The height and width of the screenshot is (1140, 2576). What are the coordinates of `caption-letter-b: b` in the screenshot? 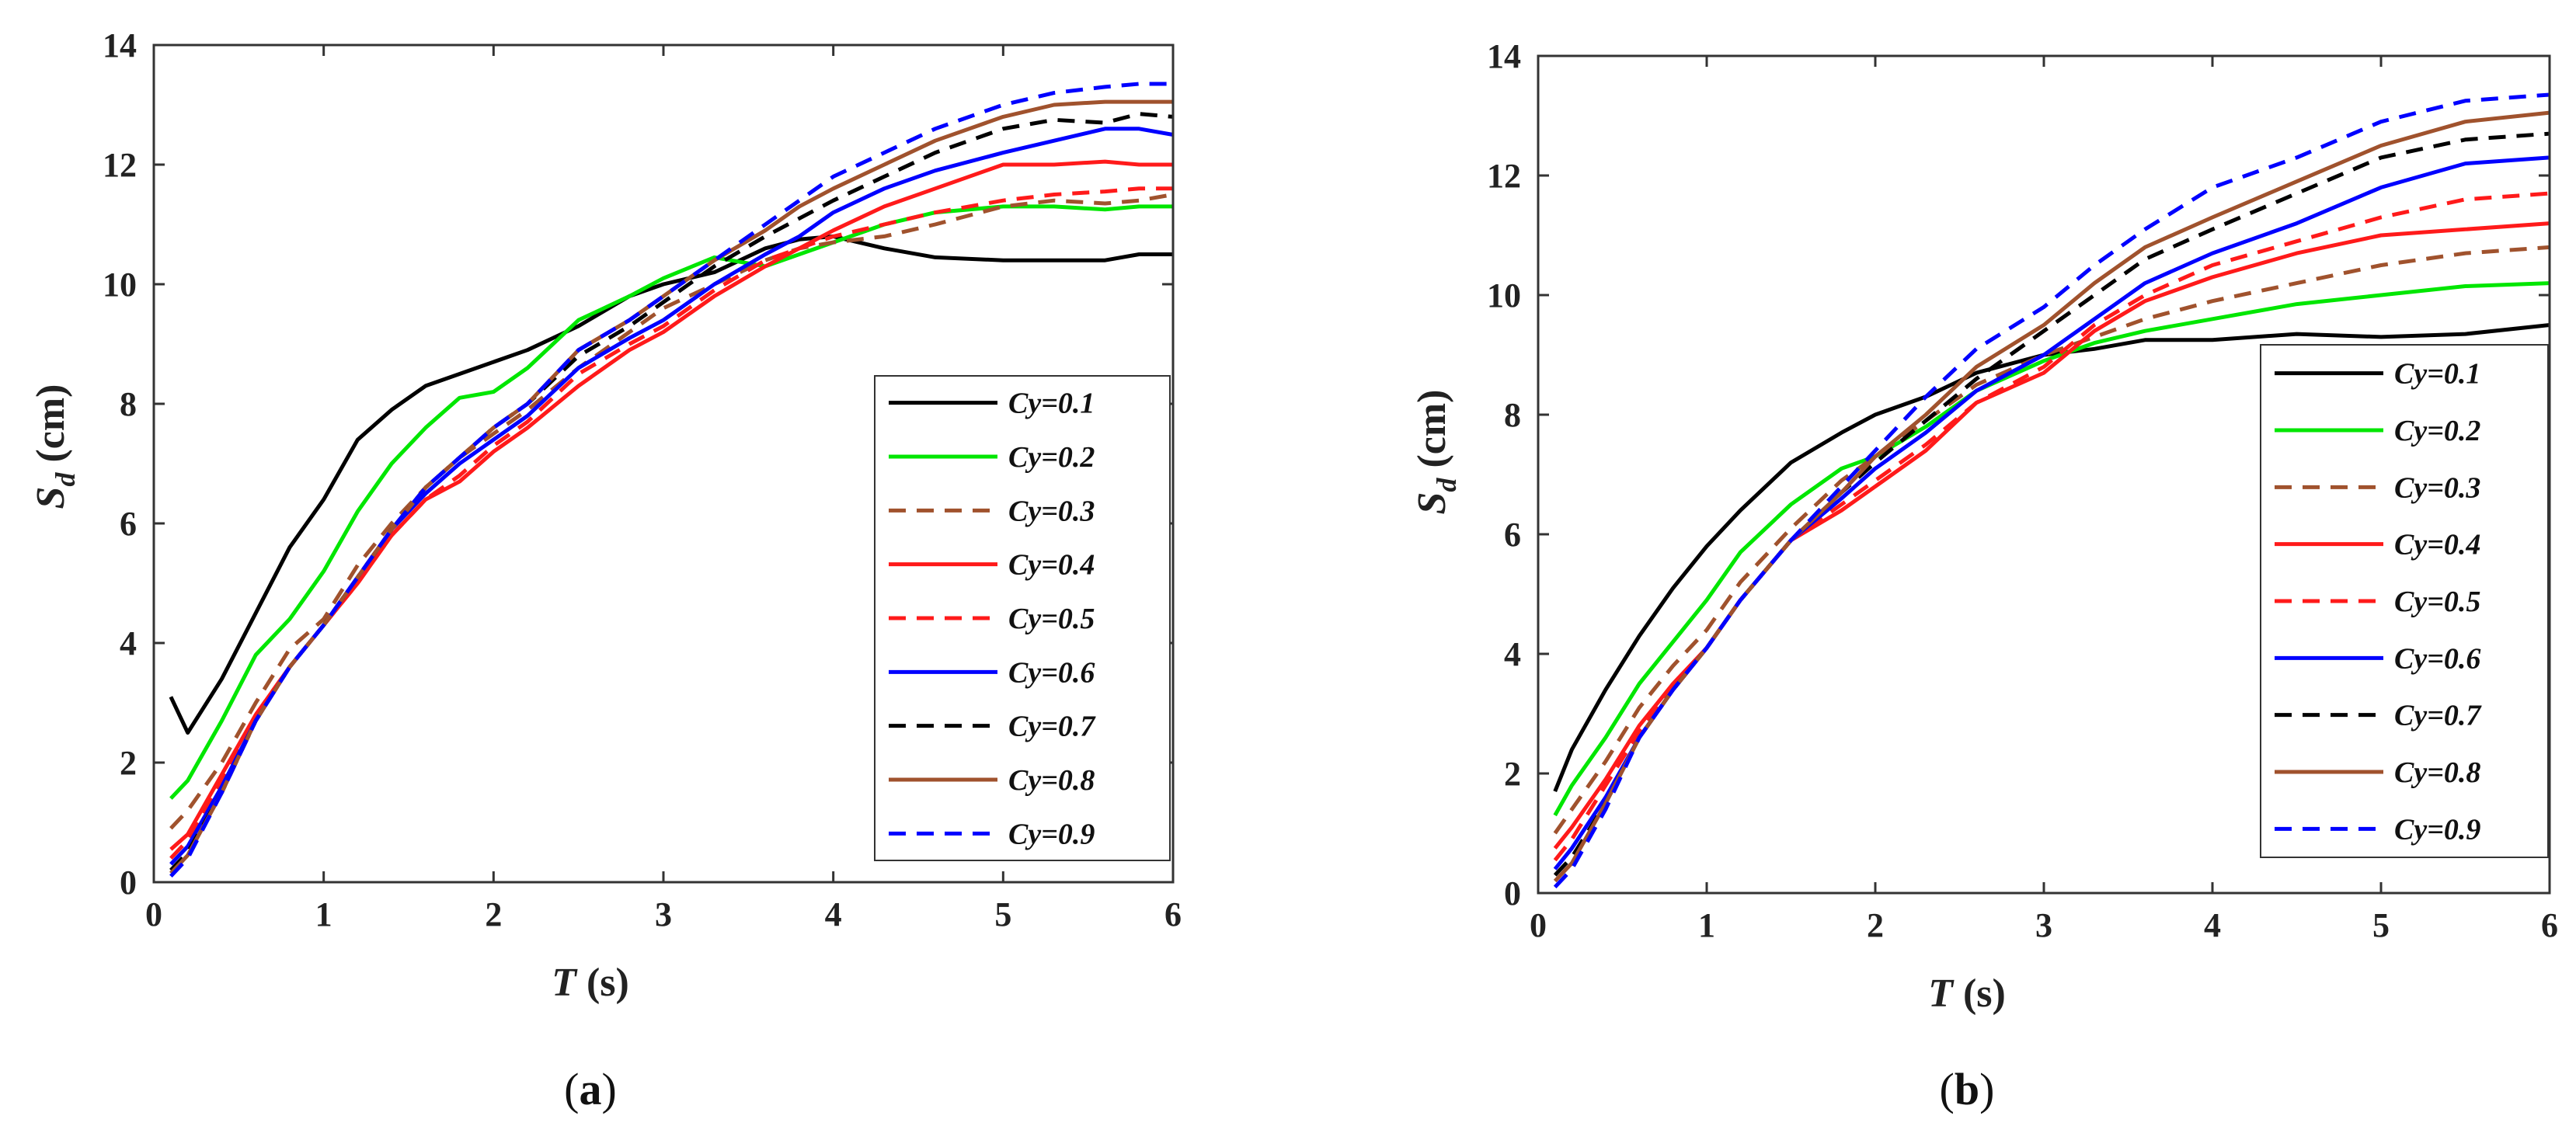 It's located at (1967, 1089).